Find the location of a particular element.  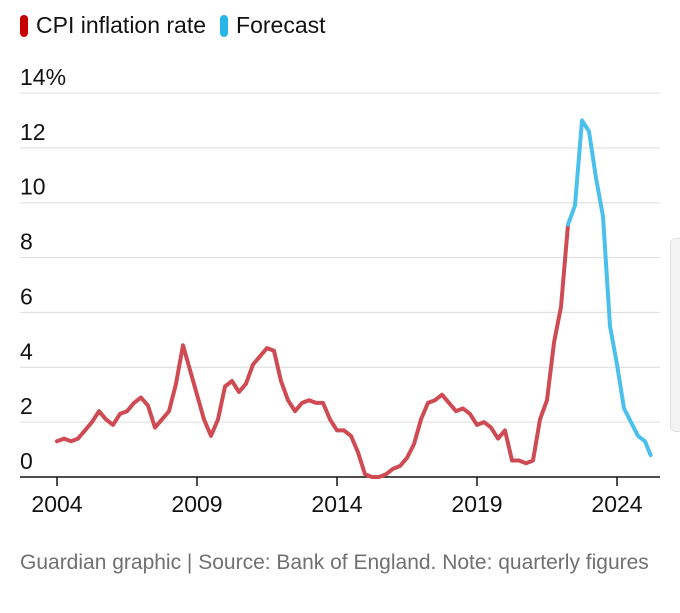

y-tick-label-4: 4 is located at coordinates (26, 351).